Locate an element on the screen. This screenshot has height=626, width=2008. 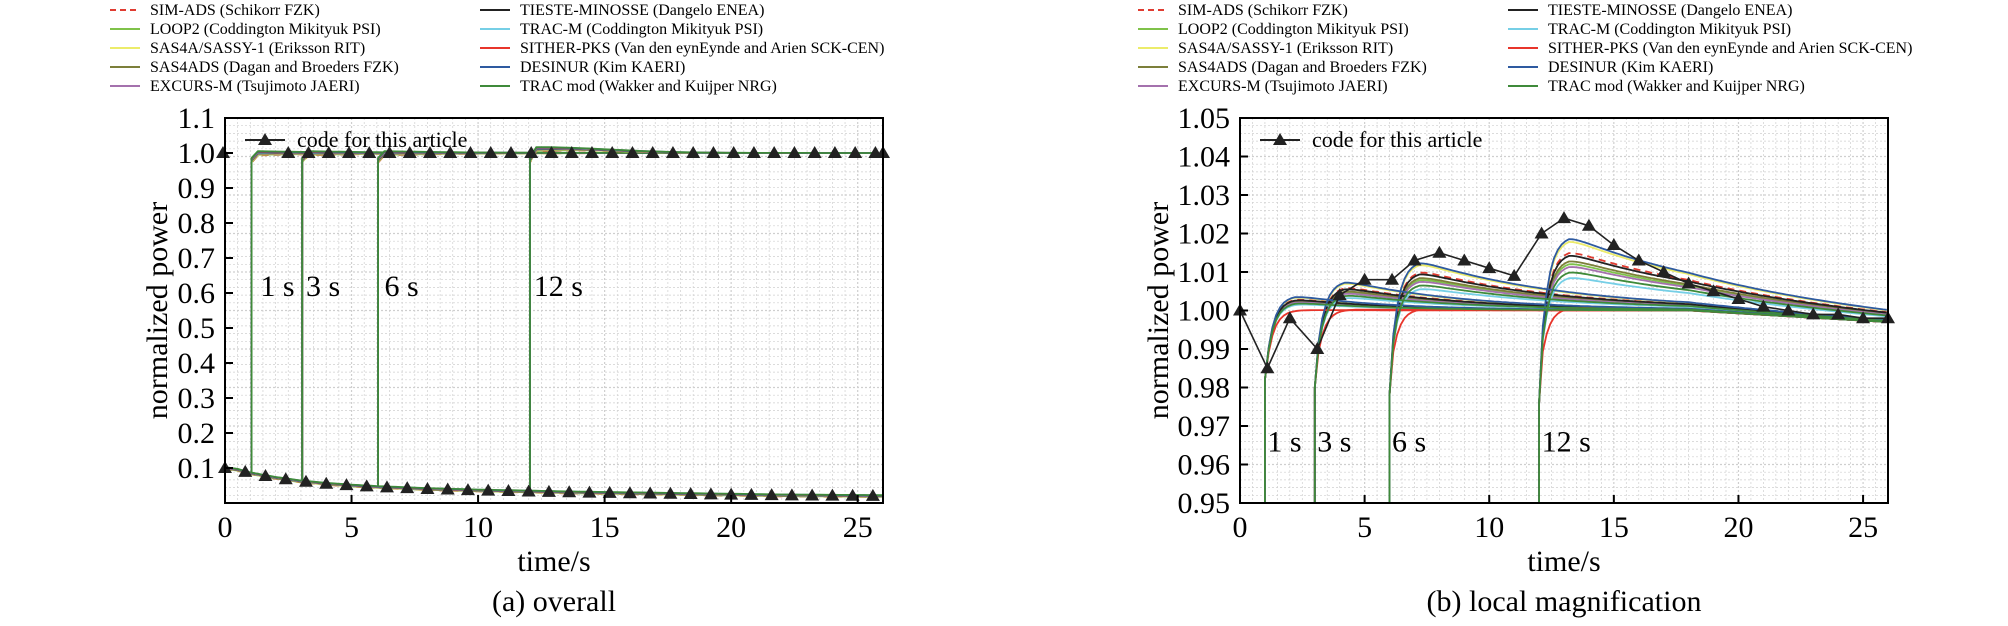
event-annotation: 3 s is located at coordinates (323, 286).